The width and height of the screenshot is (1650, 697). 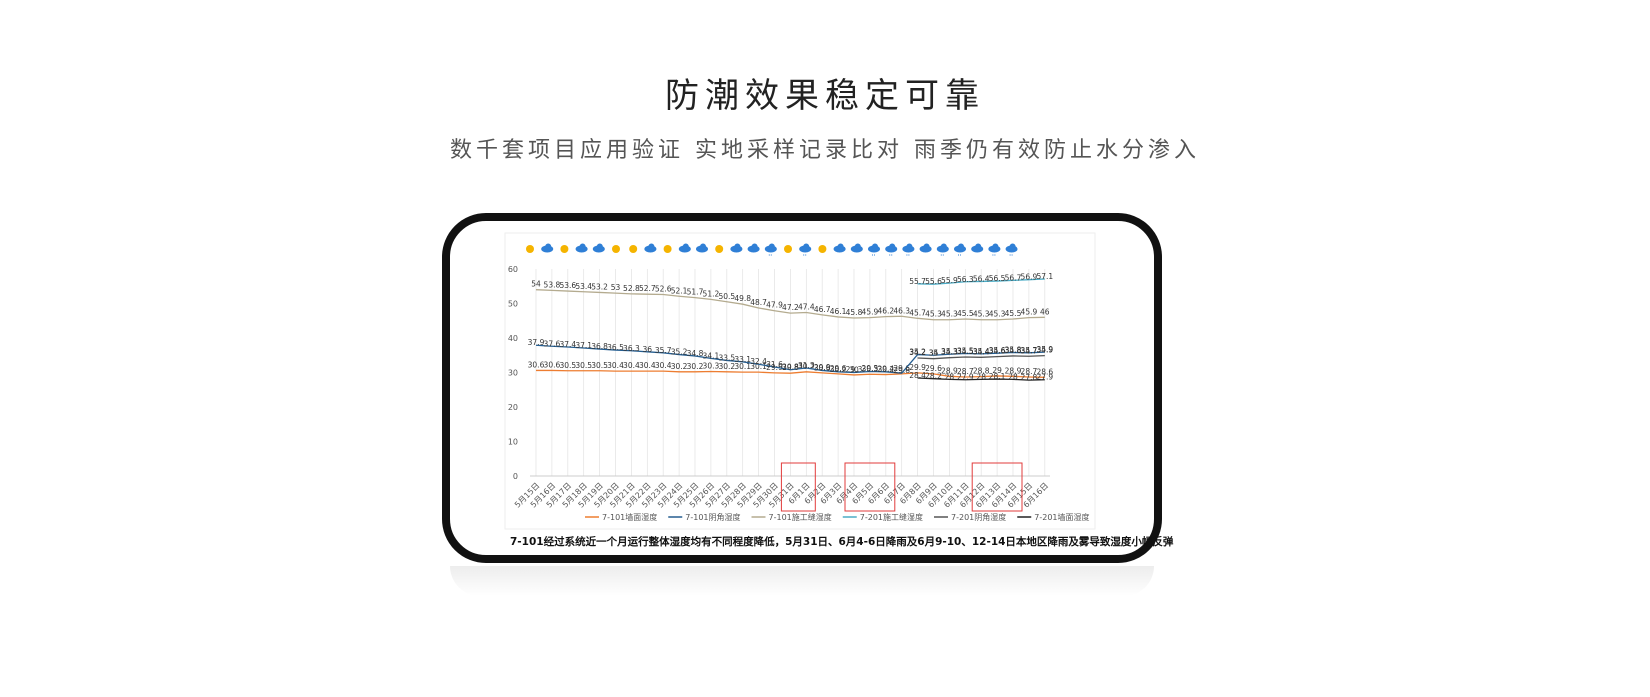 I want to click on data-label: 47.4, so click(x=806, y=306).